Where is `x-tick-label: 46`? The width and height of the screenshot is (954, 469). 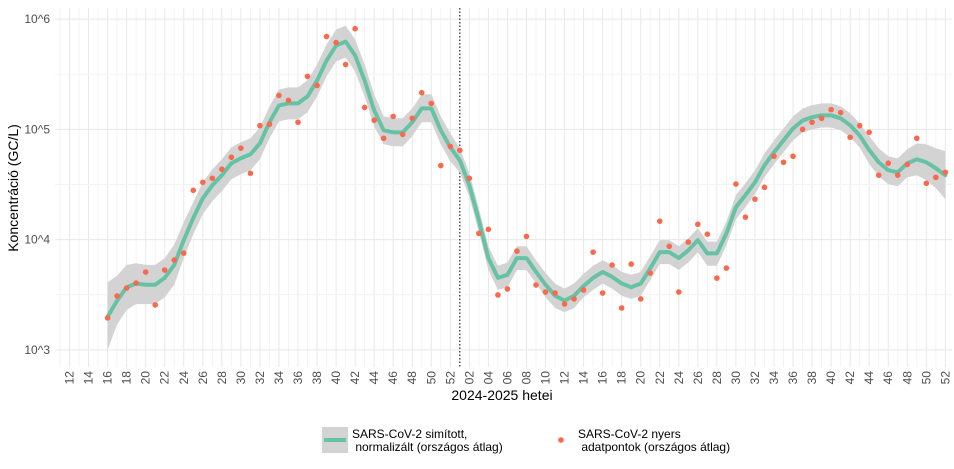 x-tick-label: 46 is located at coordinates (393, 378).